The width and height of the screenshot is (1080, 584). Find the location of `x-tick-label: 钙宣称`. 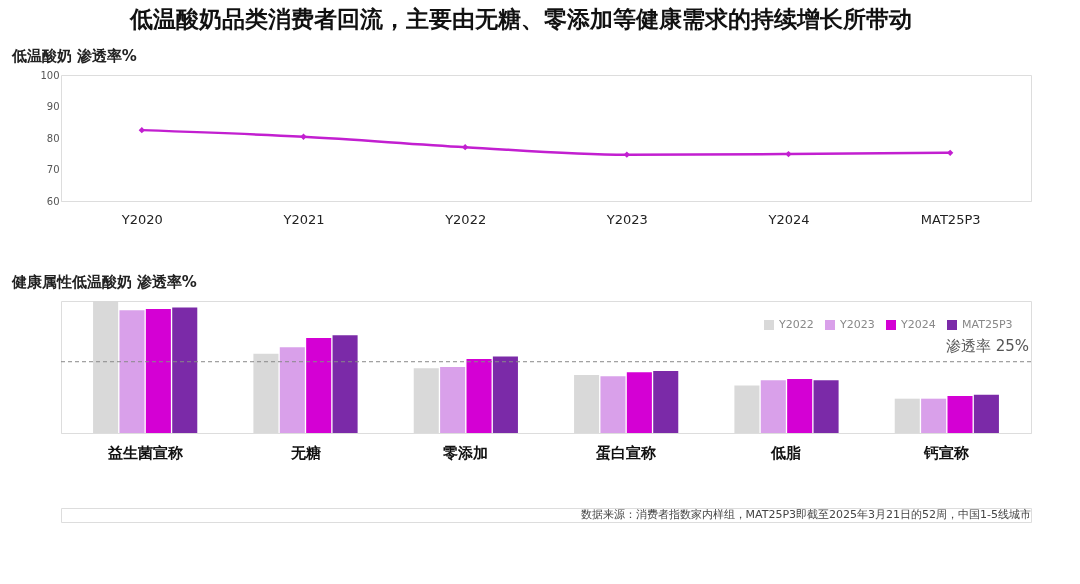

x-tick-label: 钙宣称 is located at coordinates (947, 452).